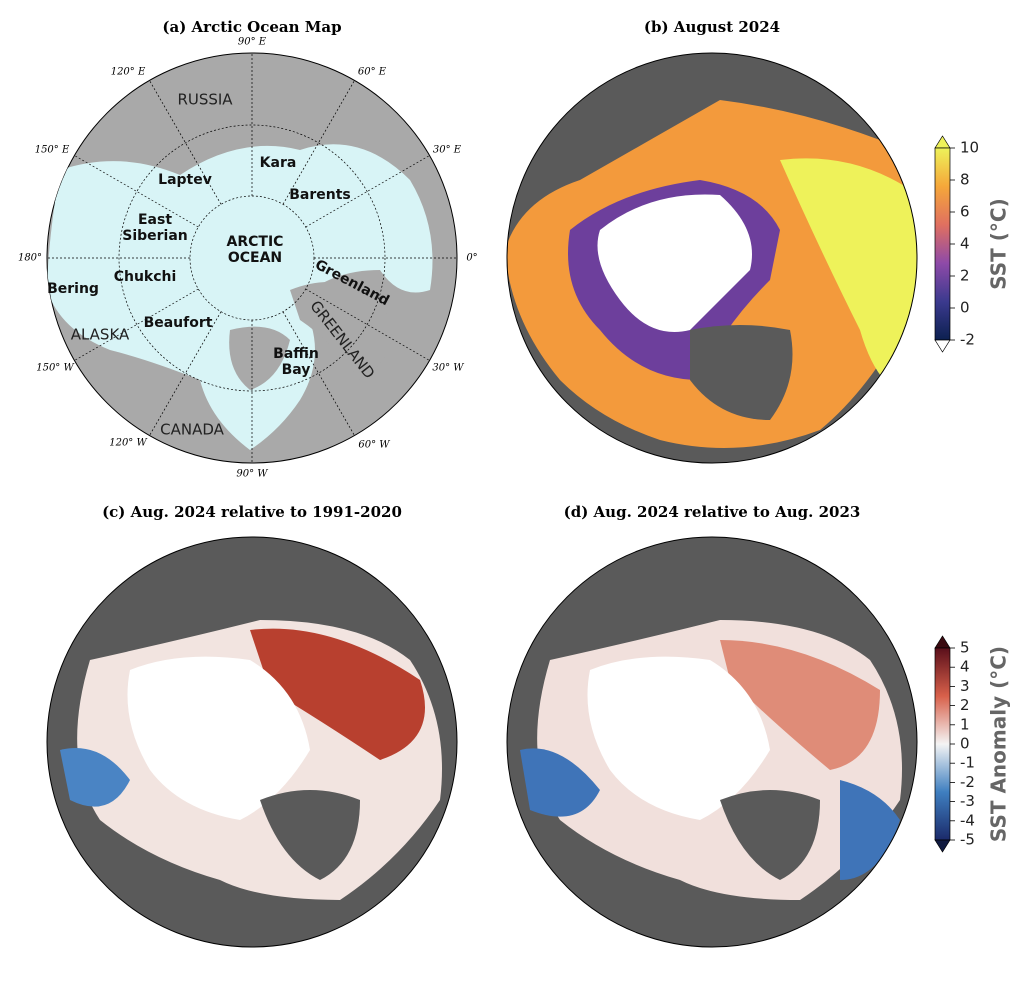 This screenshot has height=992, width=1024. Describe the element at coordinates (999, 744) in the screenshot. I see `colorbar-label: SST Anomaly (°C)` at that location.